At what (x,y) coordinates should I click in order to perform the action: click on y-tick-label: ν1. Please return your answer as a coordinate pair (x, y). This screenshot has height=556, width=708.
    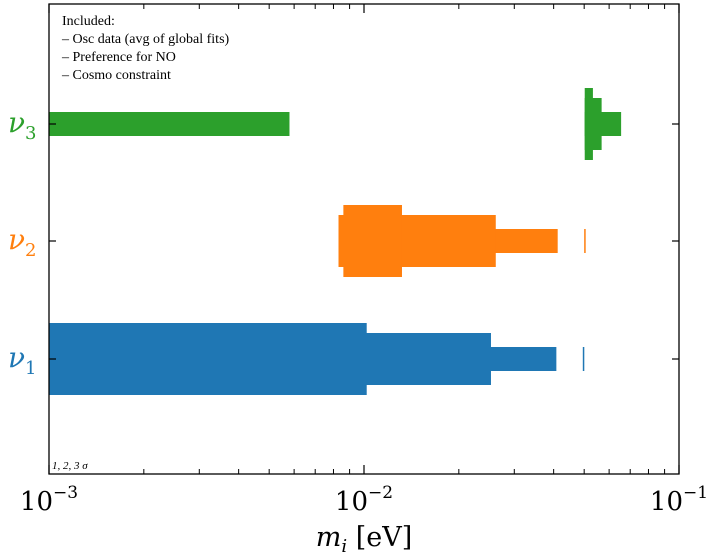
    Looking at the image, I should click on (22, 360).